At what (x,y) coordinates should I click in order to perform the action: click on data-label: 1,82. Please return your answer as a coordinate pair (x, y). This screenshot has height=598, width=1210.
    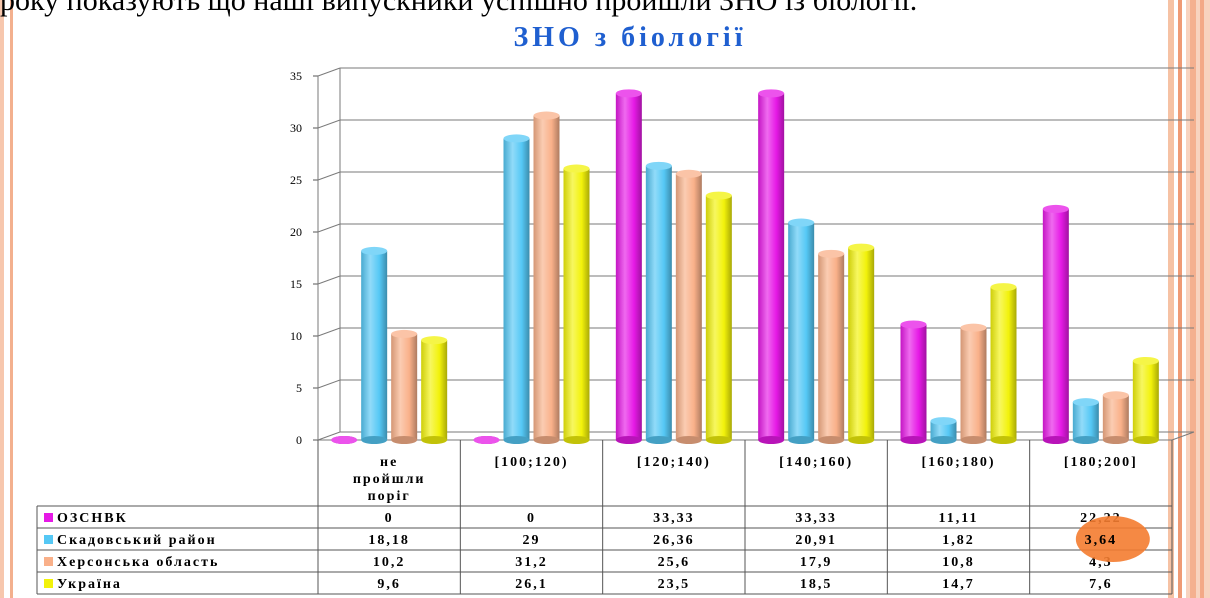
    Looking at the image, I should click on (958, 540).